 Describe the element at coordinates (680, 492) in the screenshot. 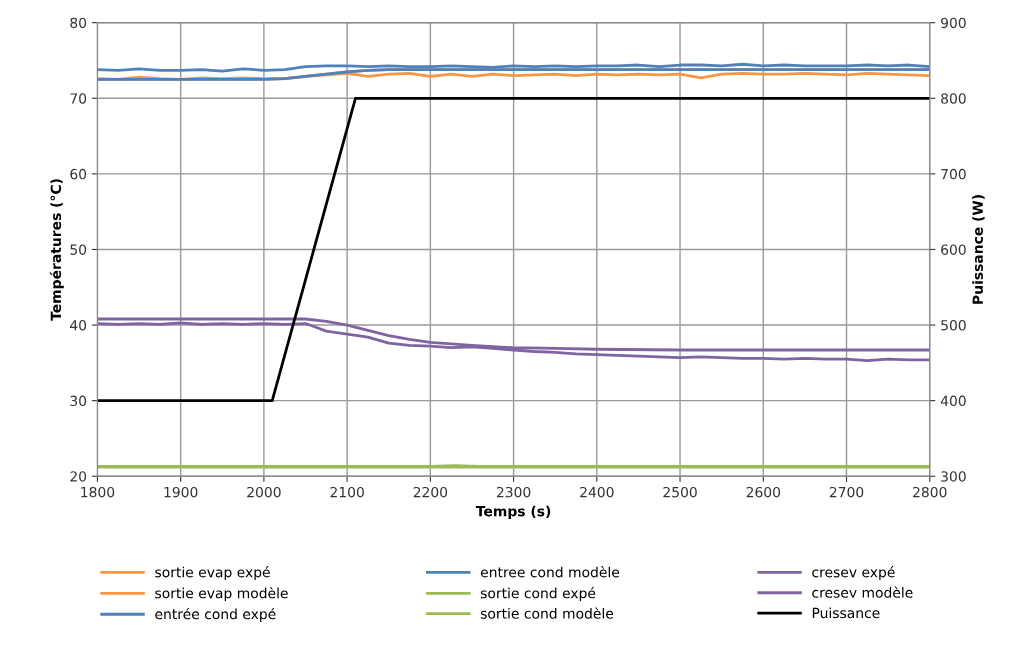

I see `x-tick-label: 2500` at that location.